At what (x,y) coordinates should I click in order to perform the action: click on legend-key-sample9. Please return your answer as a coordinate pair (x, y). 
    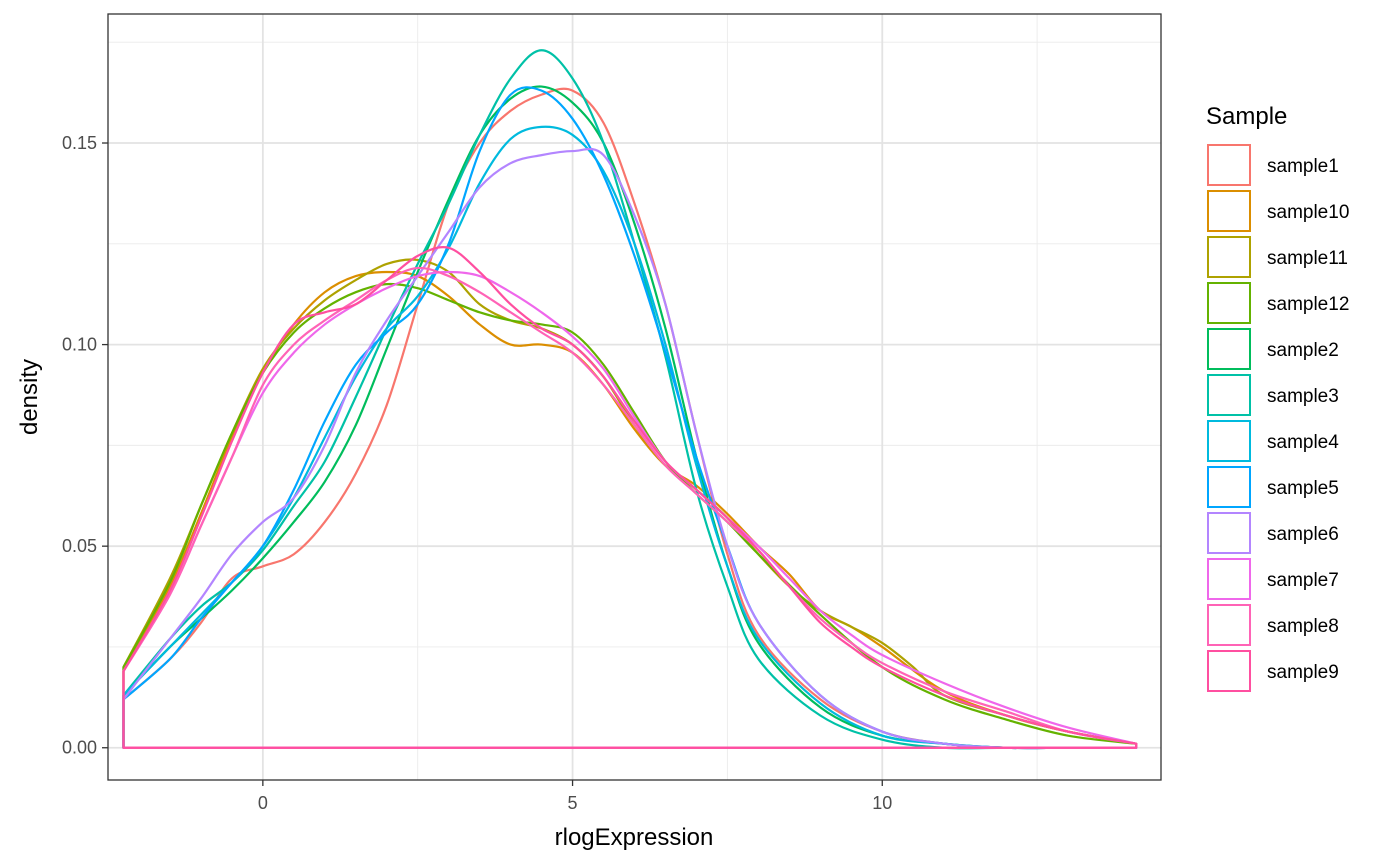
    Looking at the image, I should click on (1229, 671).